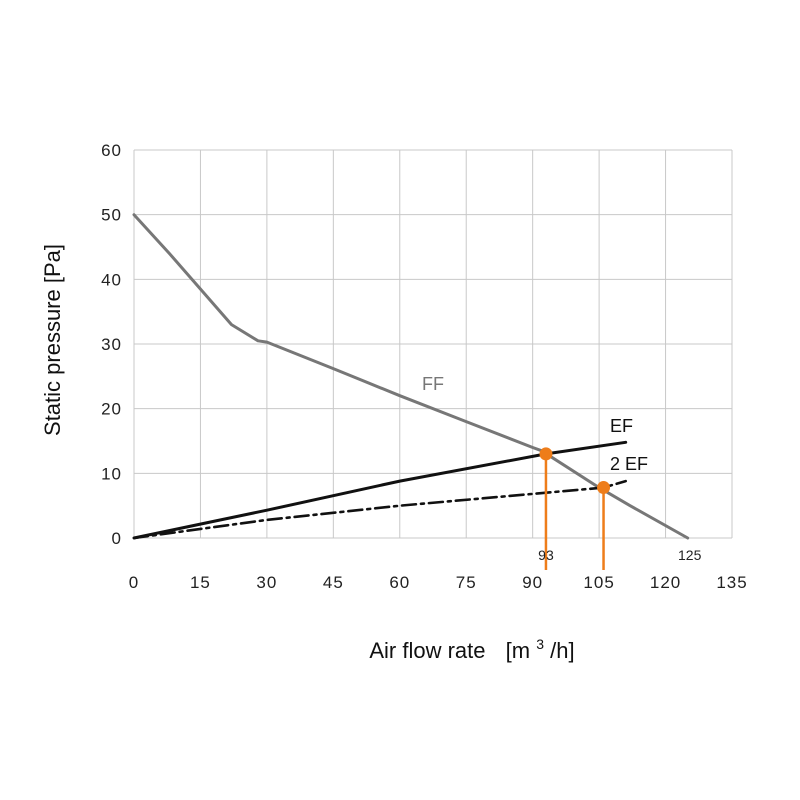  What do you see at coordinates (333, 582) in the screenshot?
I see `x-tick-label-45: 45` at bounding box center [333, 582].